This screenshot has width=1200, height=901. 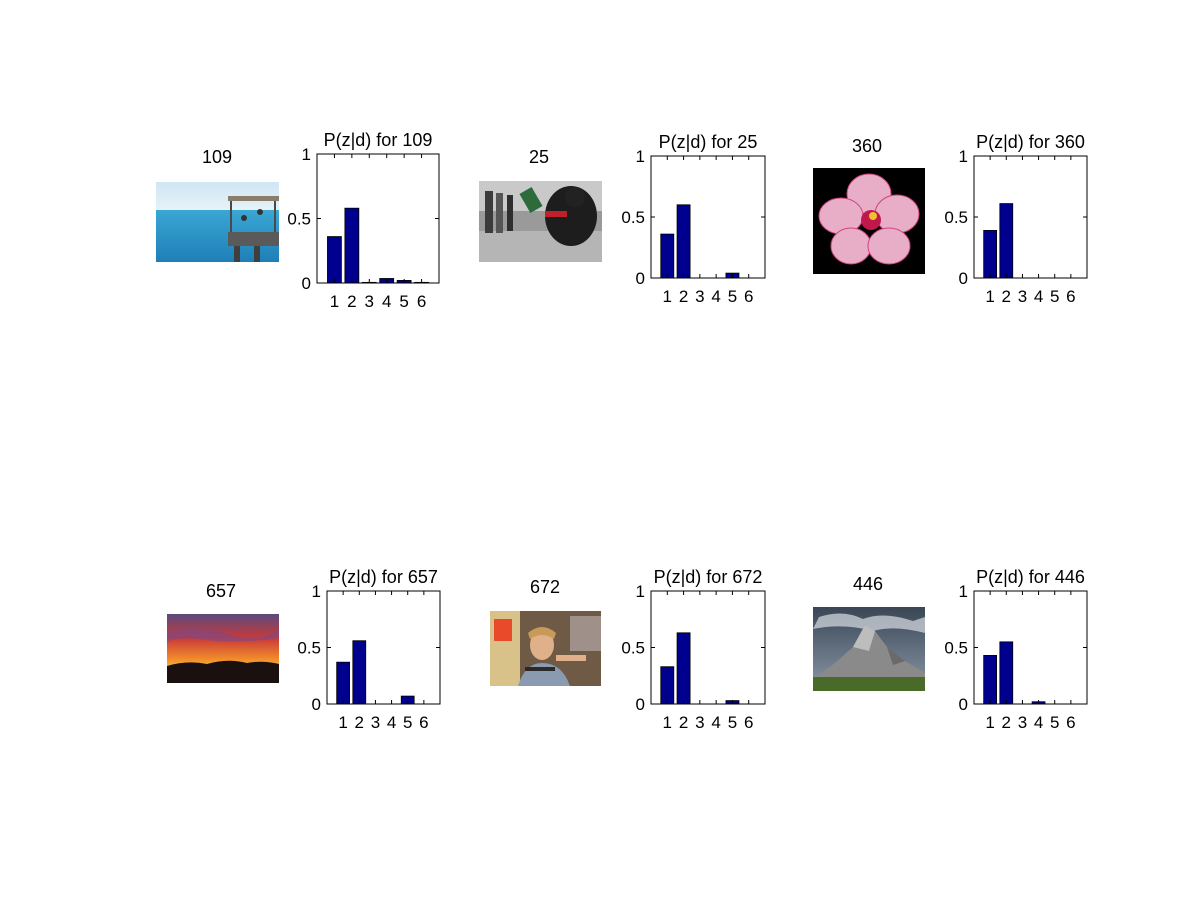 What do you see at coordinates (383, 577) in the screenshot?
I see `chart-title: P(z|d) for 657` at bounding box center [383, 577].